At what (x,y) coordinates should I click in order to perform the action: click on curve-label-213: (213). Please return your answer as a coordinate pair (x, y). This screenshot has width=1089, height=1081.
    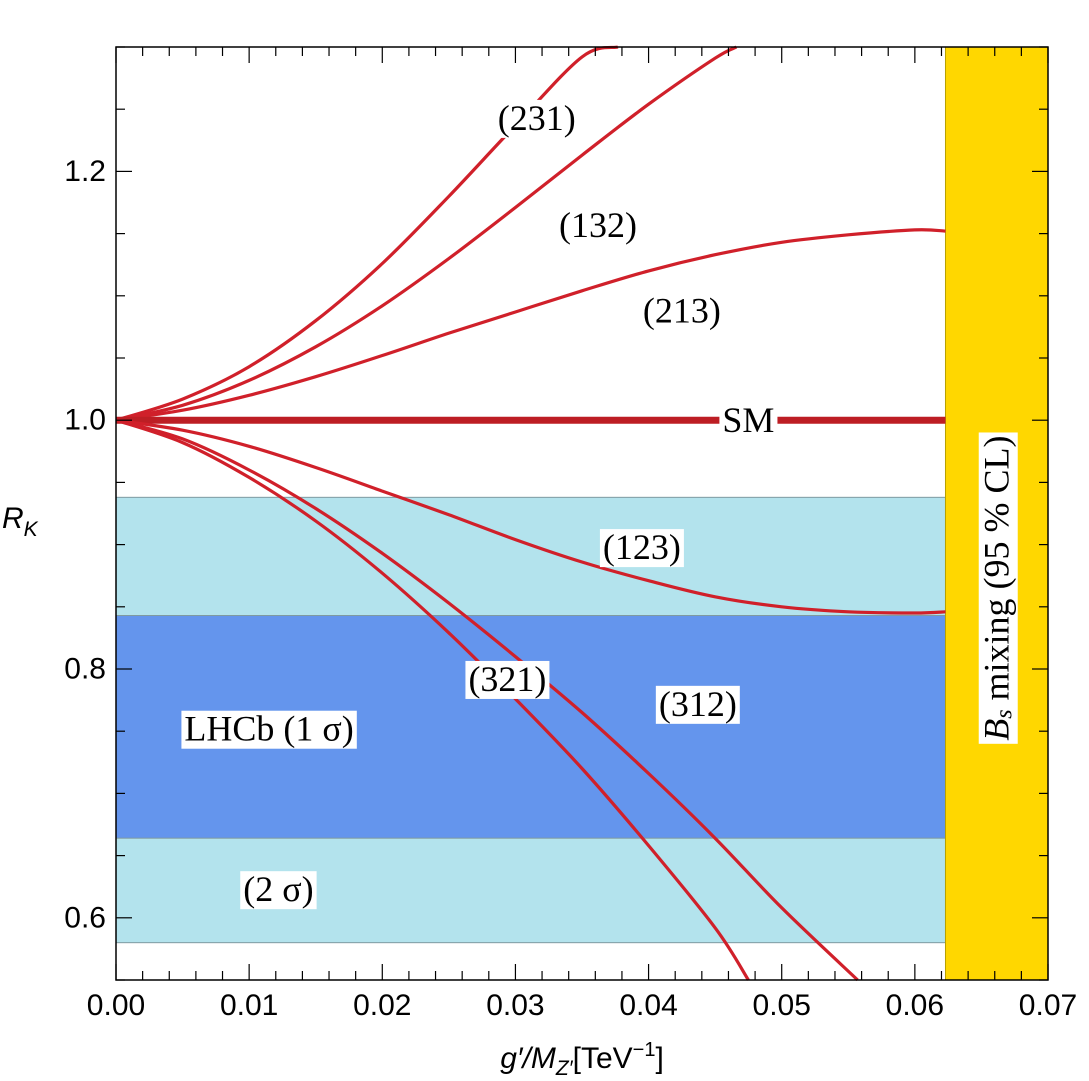
    Looking at the image, I should click on (681, 311).